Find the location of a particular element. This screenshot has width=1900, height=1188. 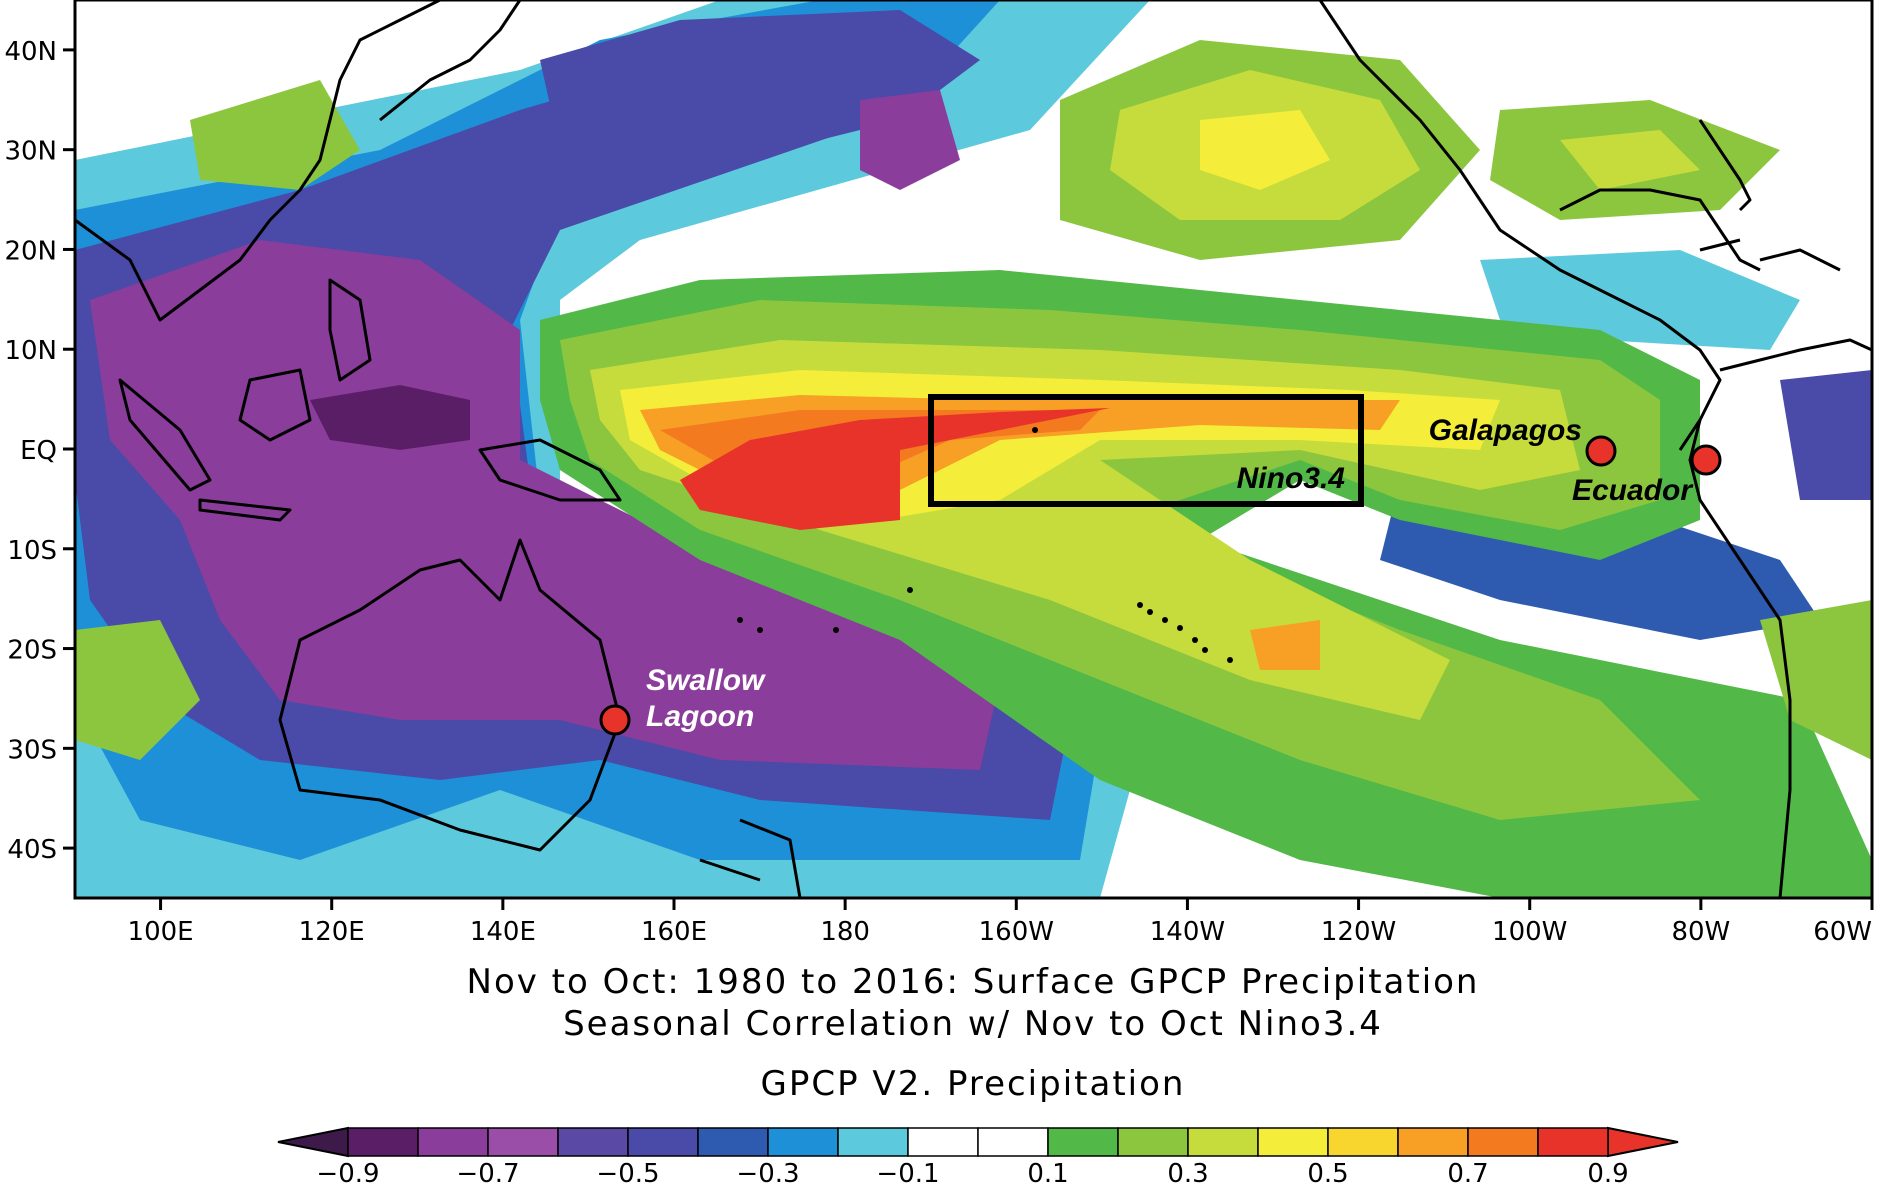

lon-tick-label: 140W is located at coordinates (1187, 932).